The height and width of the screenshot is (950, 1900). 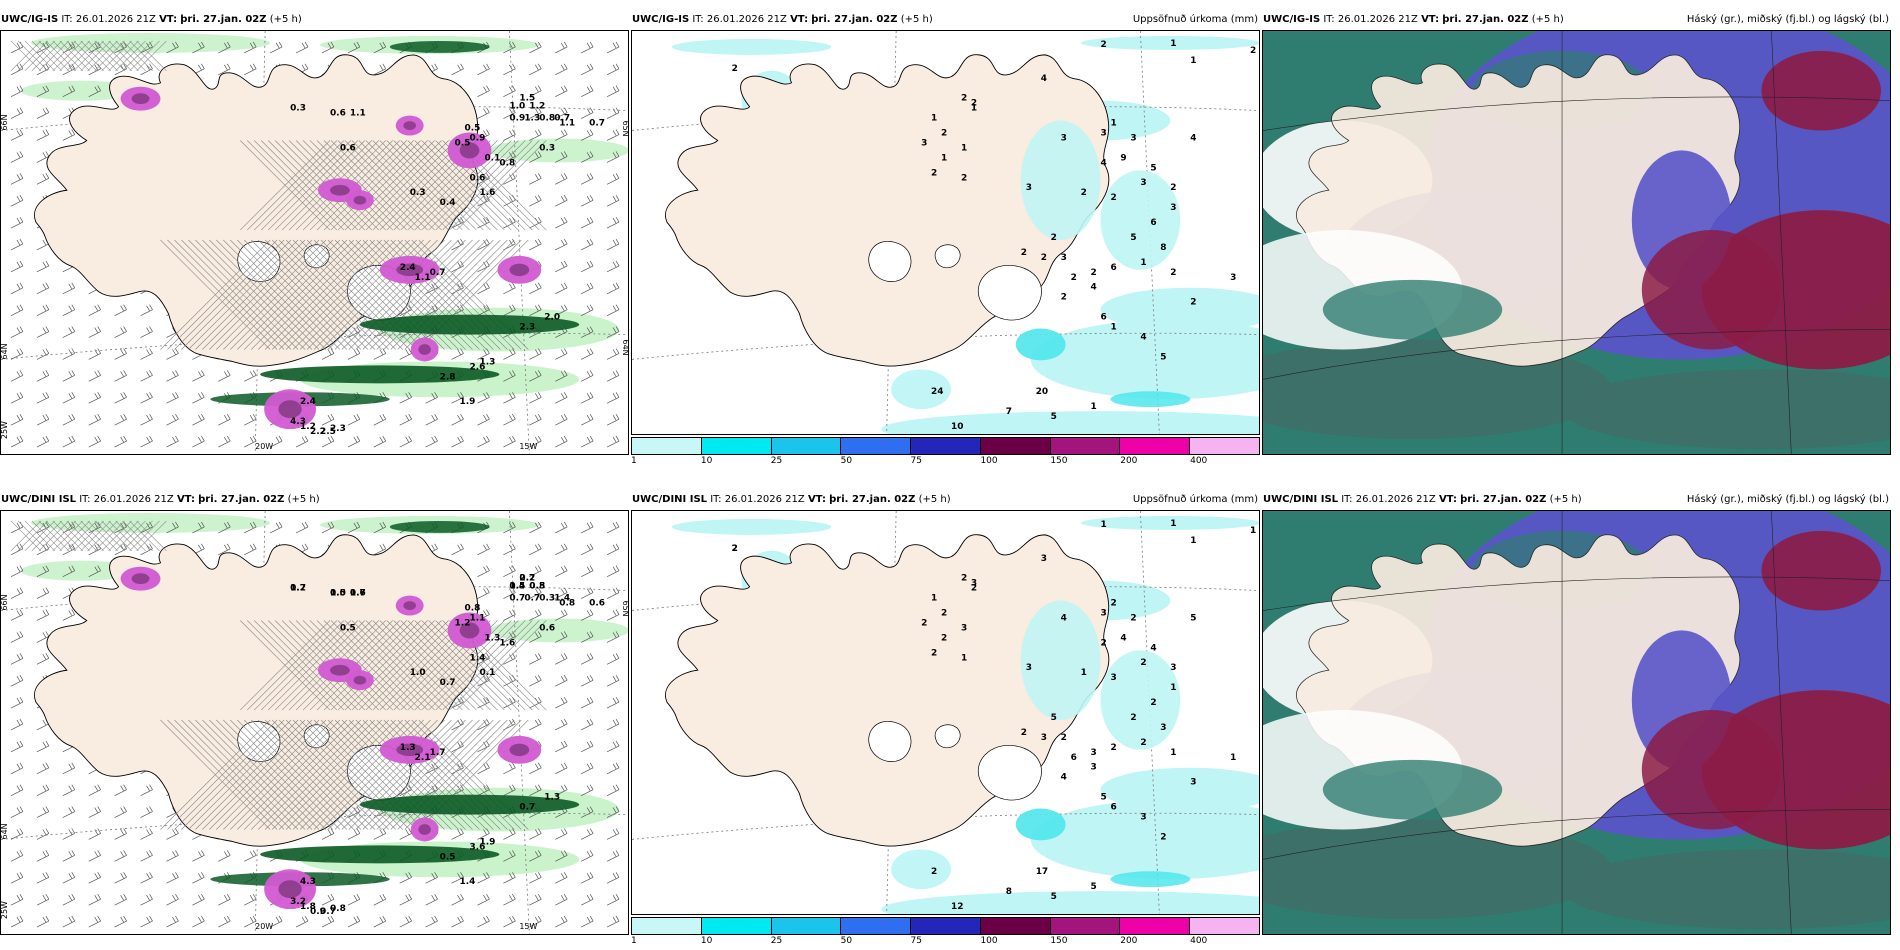 I want to click on value-label: 1.0, so click(x=338, y=594).